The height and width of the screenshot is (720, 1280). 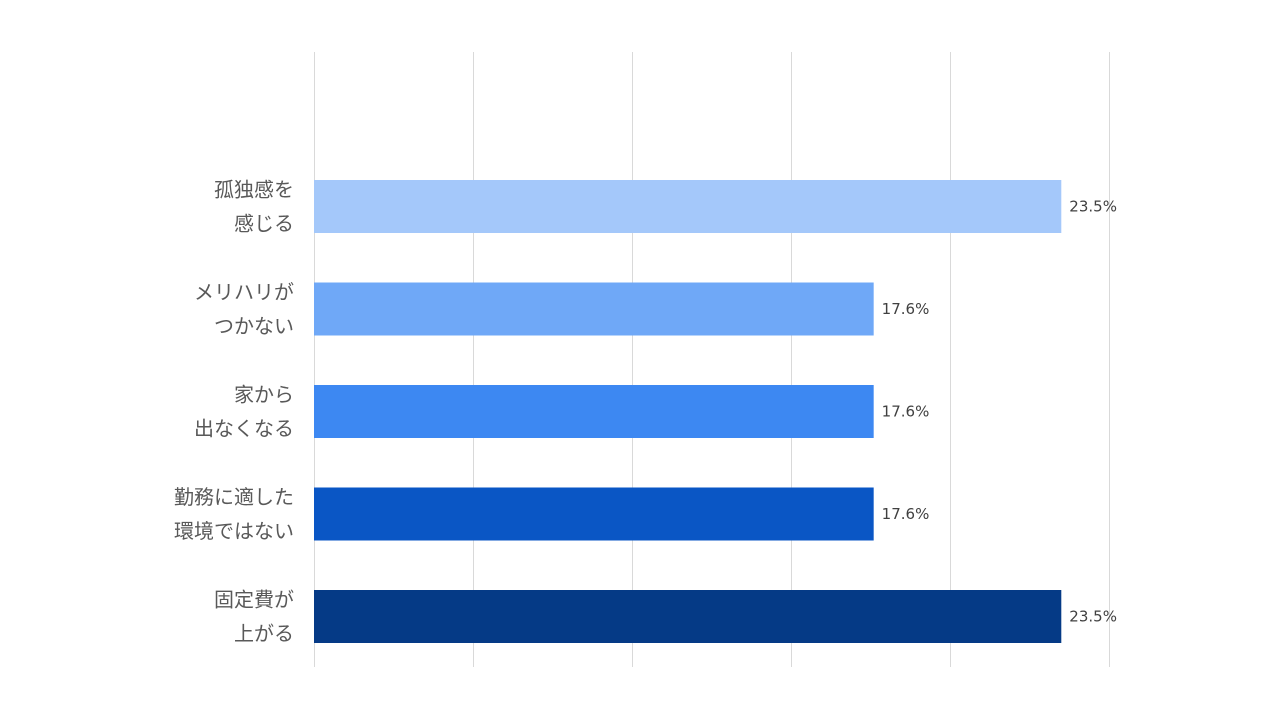 What do you see at coordinates (254, 326) in the screenshot?
I see `category-label: つかない` at bounding box center [254, 326].